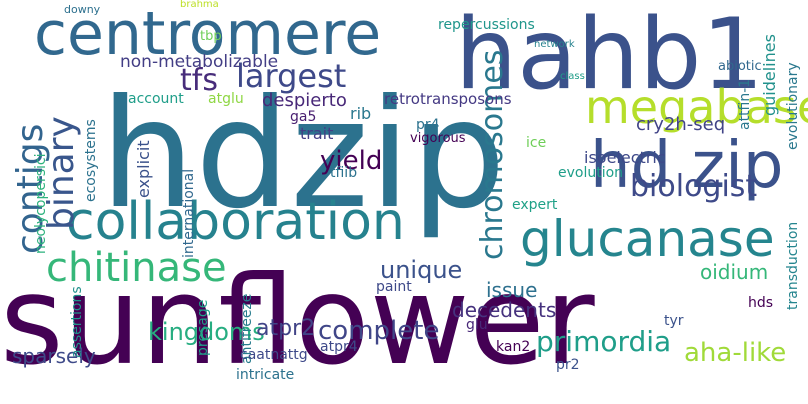 Image resolution: width=808 pixels, height=404 pixels. Describe the element at coordinates (513, 347) in the screenshot. I see `word: kan2` at that location.